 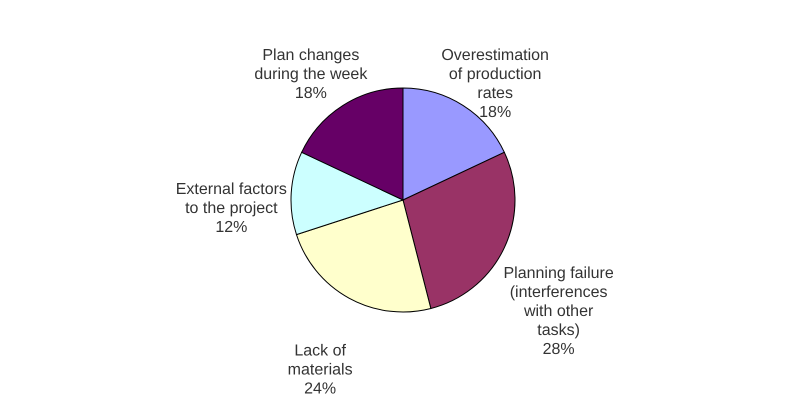 What do you see at coordinates (231, 199) in the screenshot?
I see `slice-label: External factors to the project` at bounding box center [231, 199].